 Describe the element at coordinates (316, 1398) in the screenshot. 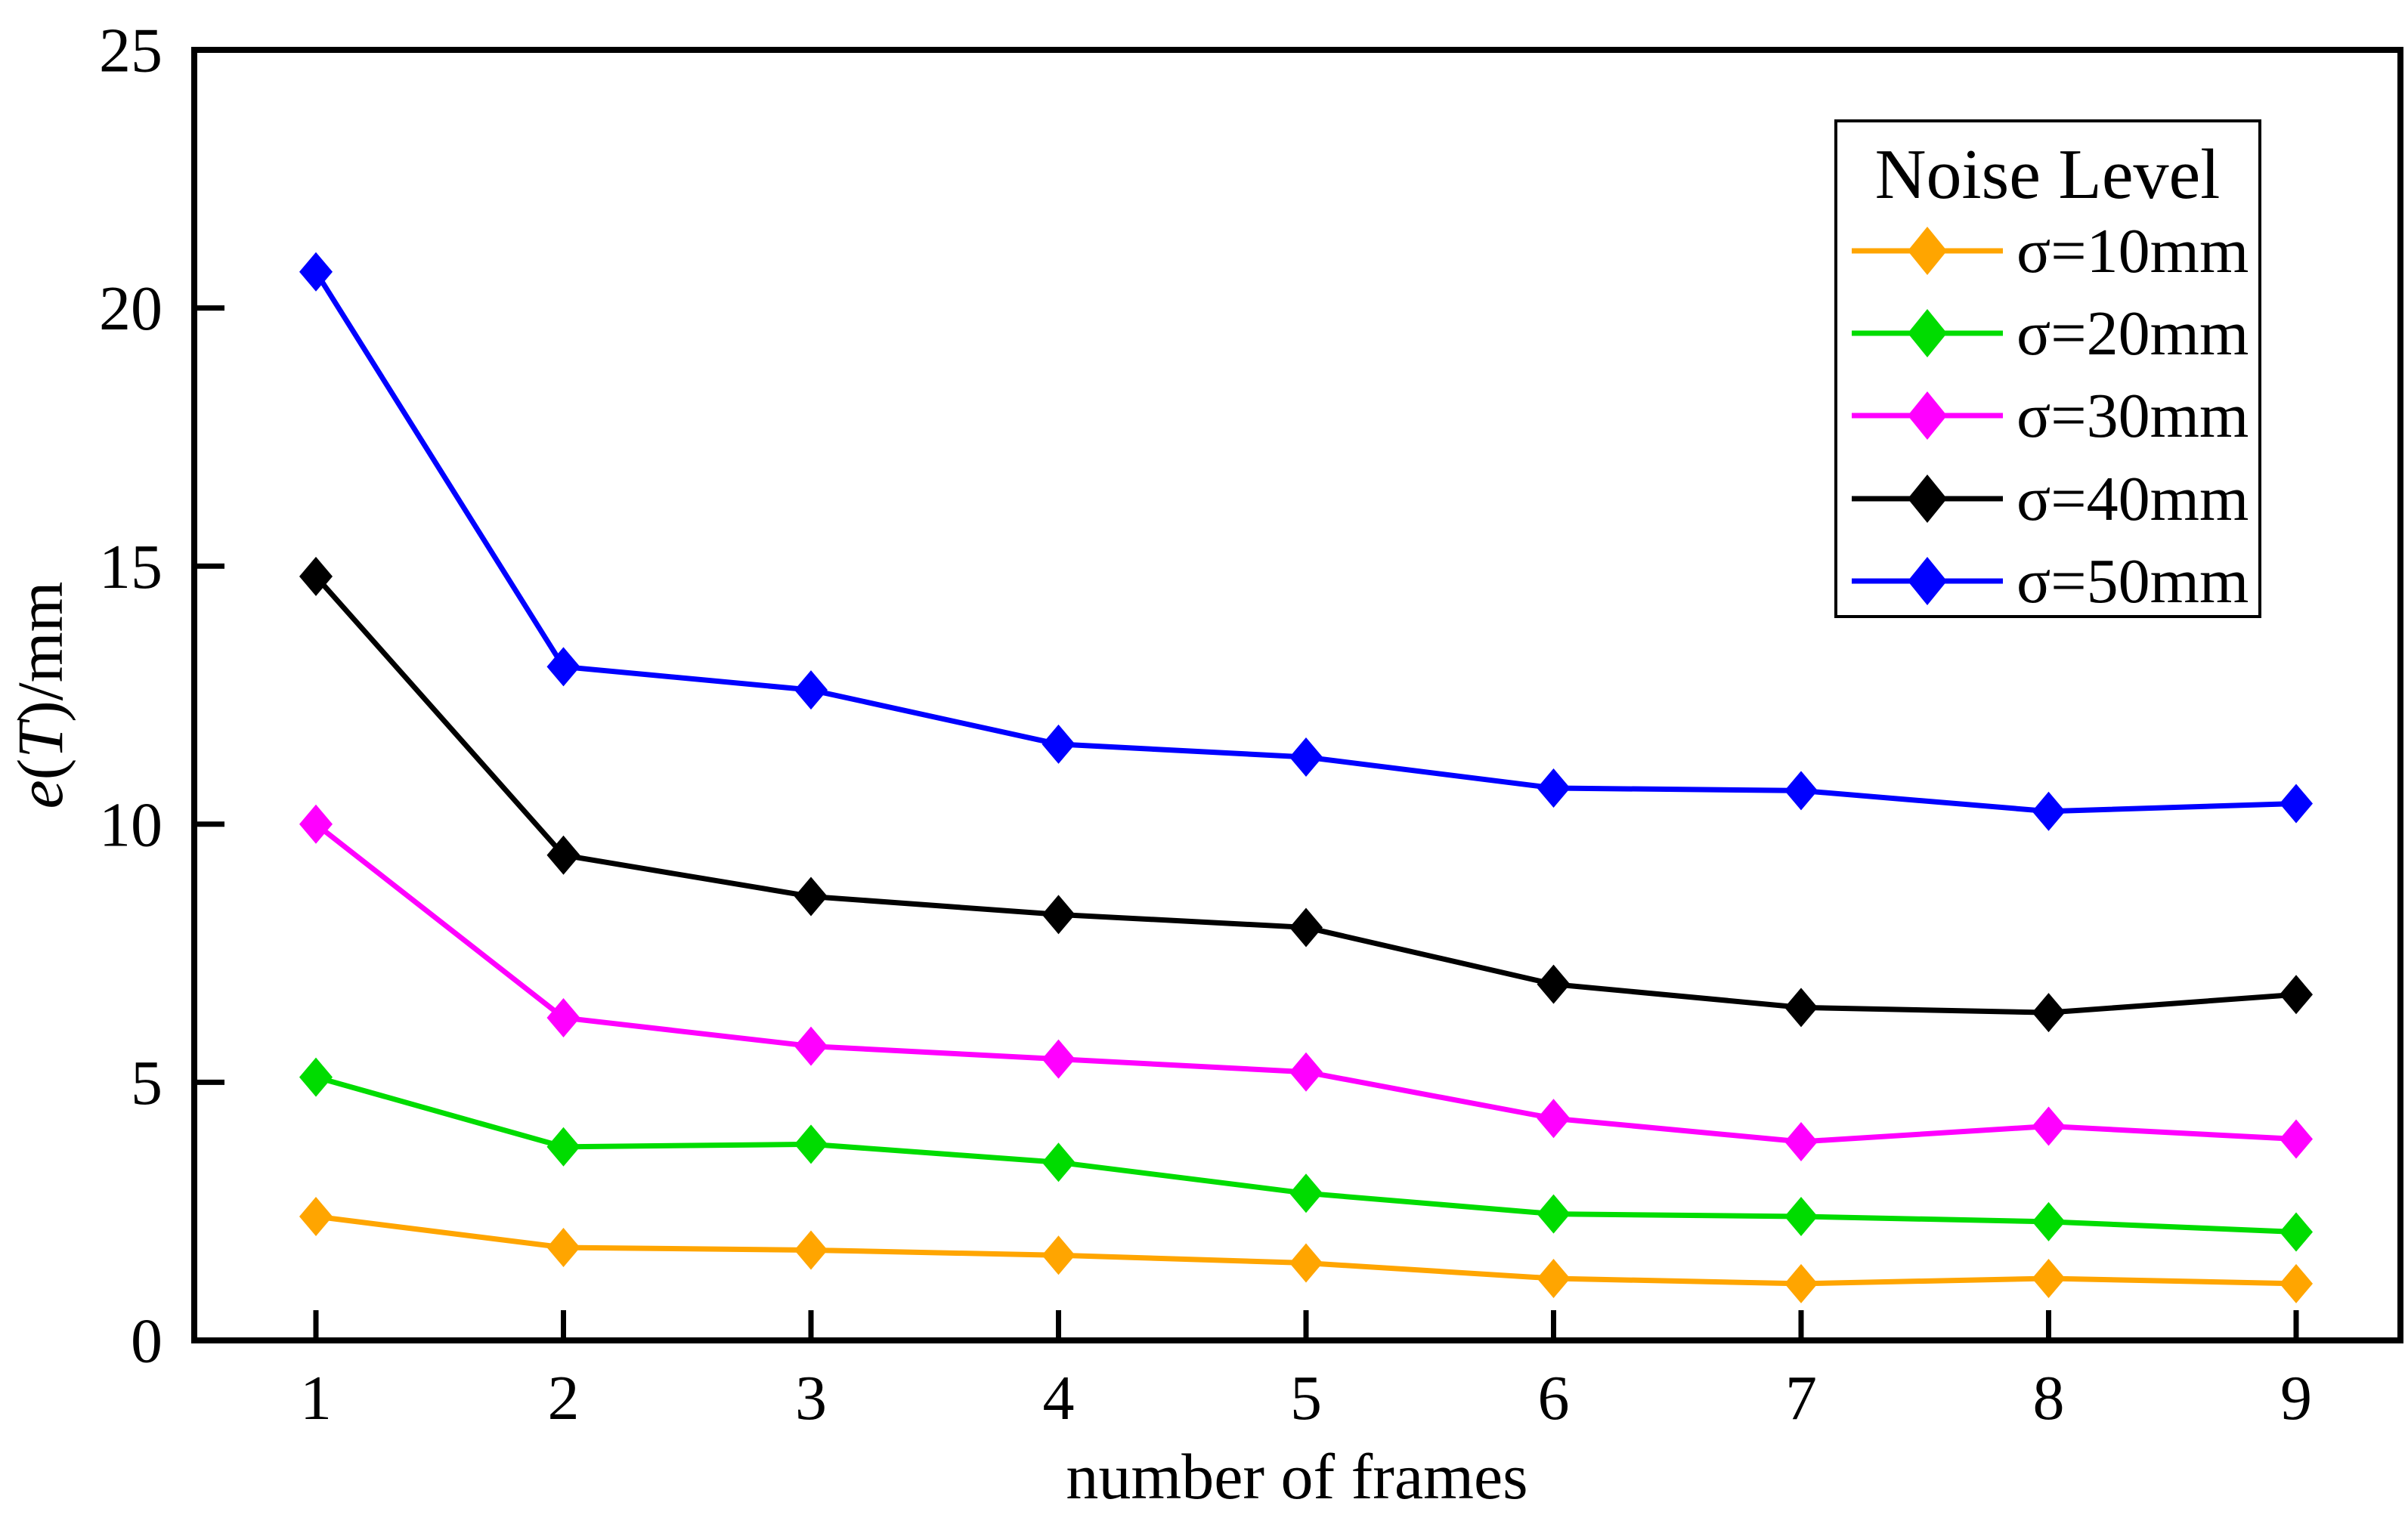

I see `x-tick-label: 1` at that location.